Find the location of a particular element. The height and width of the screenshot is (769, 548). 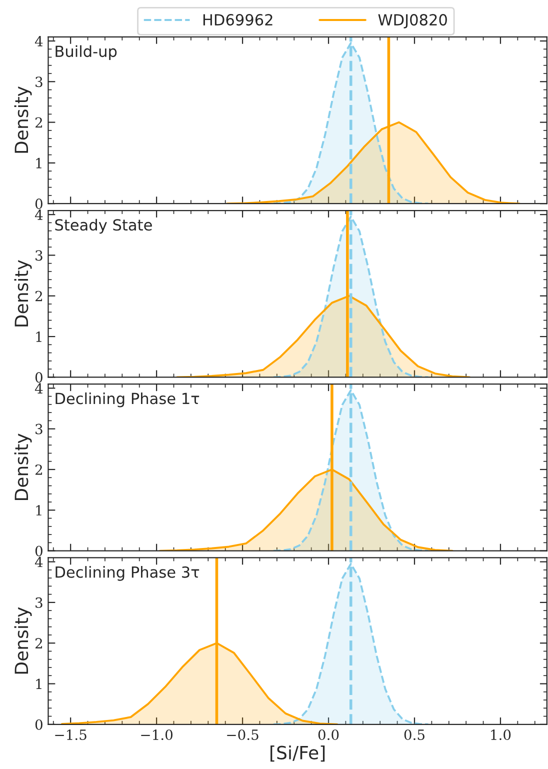

annotation: Build-up is located at coordinates (86, 52).